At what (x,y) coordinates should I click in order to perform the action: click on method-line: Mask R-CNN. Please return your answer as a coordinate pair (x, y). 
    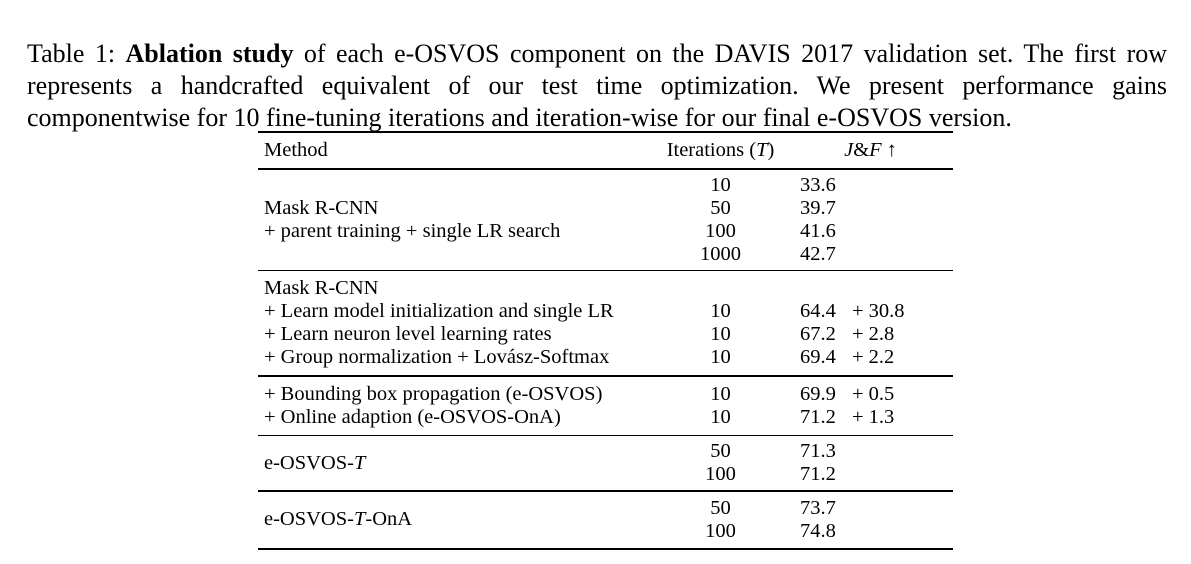
    Looking at the image, I should click on (321, 207).